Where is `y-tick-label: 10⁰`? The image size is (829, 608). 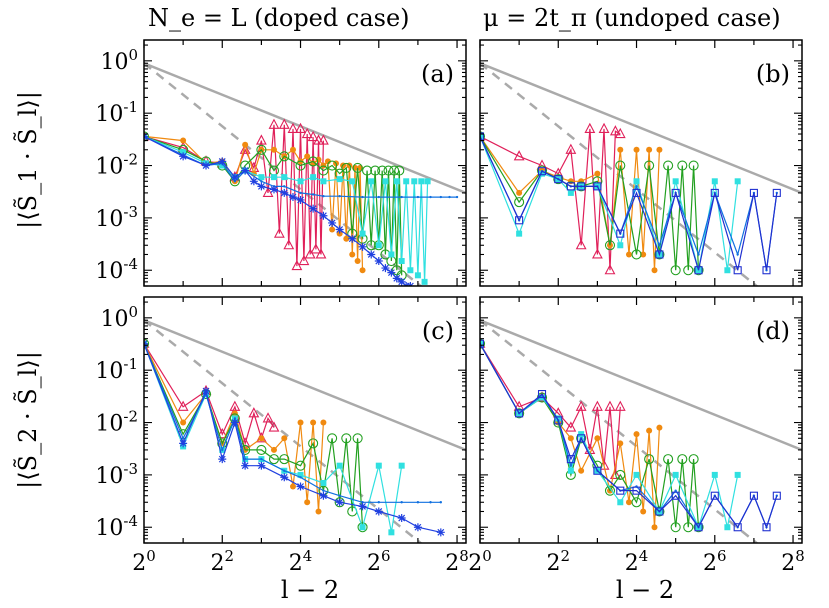
y-tick-label: 10⁰ is located at coordinates (119, 317).